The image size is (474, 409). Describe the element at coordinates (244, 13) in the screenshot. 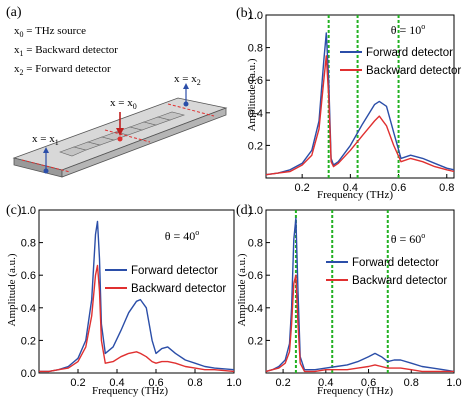

I see `panel-b-label: (b)` at that location.